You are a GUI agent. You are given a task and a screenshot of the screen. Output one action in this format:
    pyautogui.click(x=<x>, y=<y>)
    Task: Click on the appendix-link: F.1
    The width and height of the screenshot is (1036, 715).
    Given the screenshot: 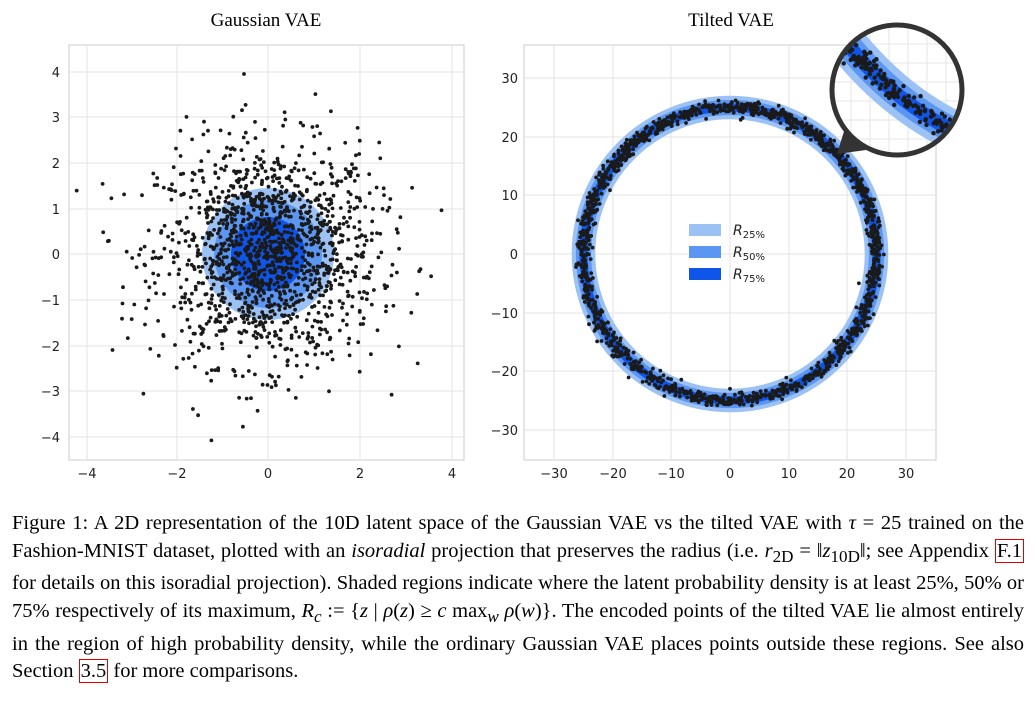 What is the action you would take?
    pyautogui.click(x=1009, y=550)
    